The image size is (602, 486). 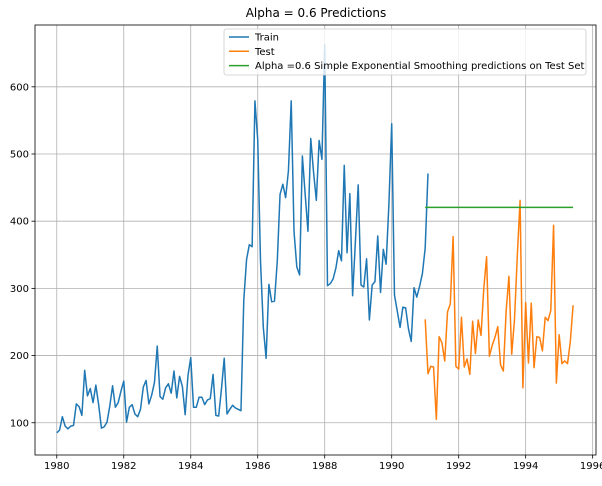 What do you see at coordinates (257, 466) in the screenshot?
I see `x-tick-label: 1986` at bounding box center [257, 466].